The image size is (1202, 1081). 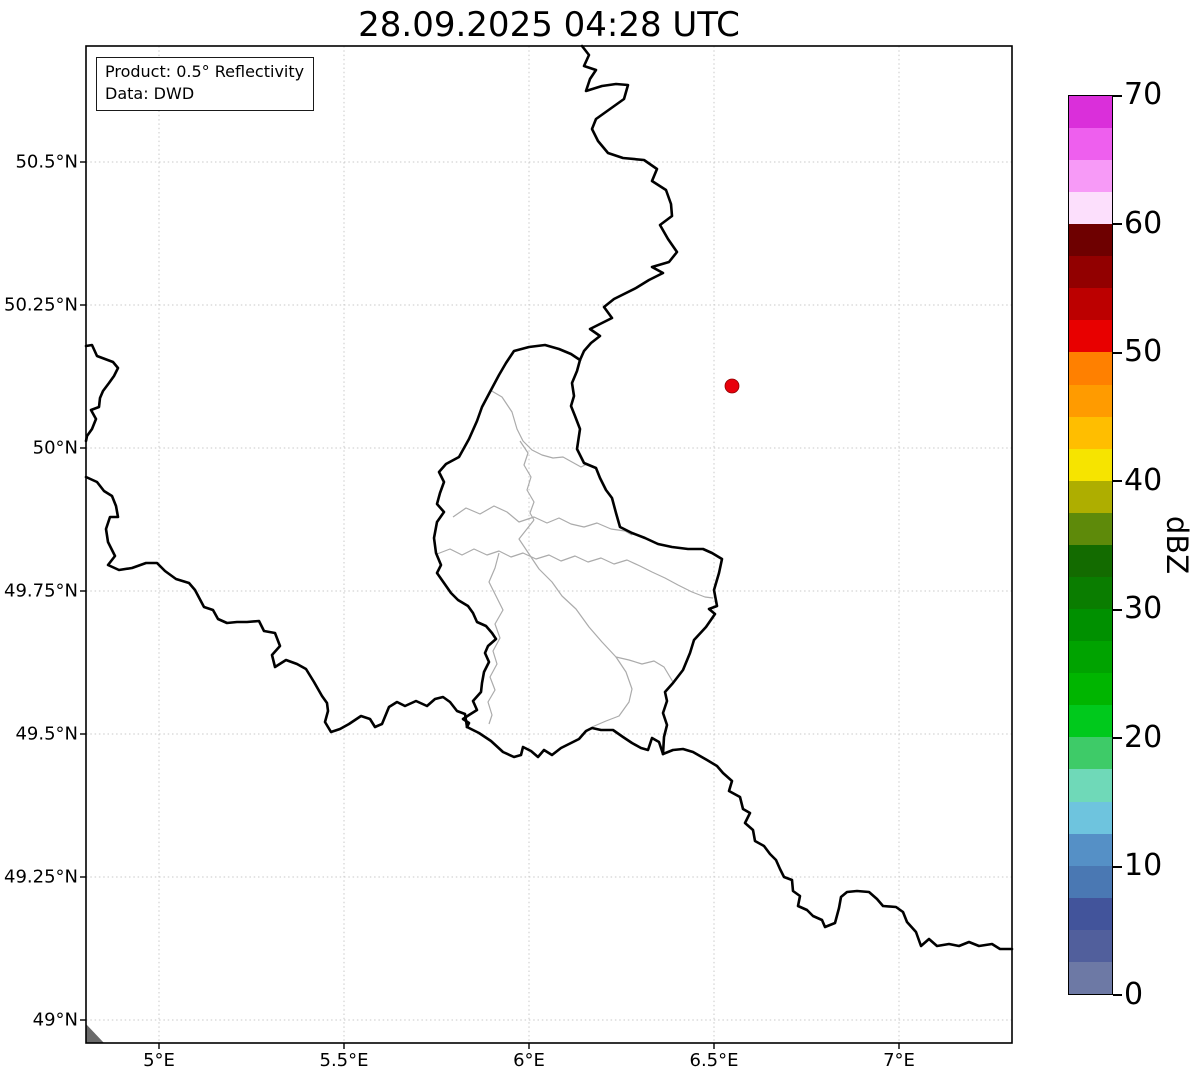 What do you see at coordinates (1143, 351) in the screenshot?
I see `colorbar-tick-label: 50` at bounding box center [1143, 351].